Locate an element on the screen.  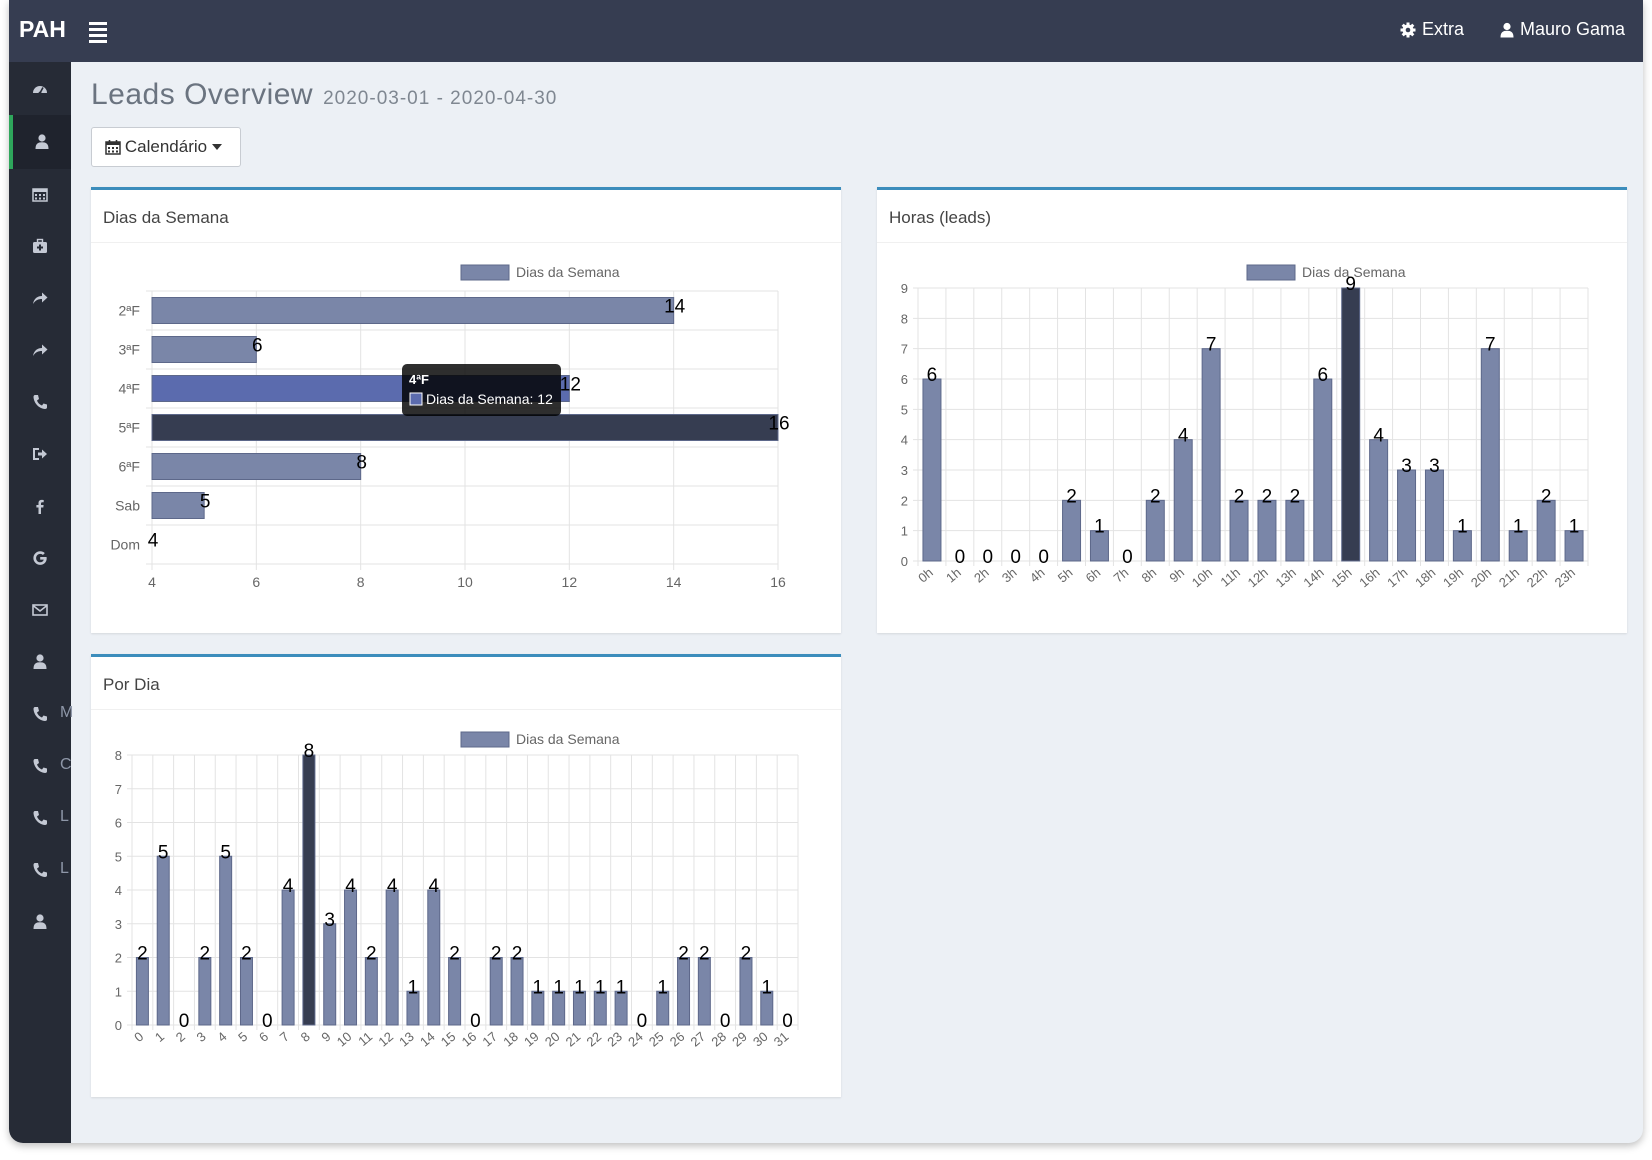
user-menu: Mauro Gama is located at coordinates (1562, 29).